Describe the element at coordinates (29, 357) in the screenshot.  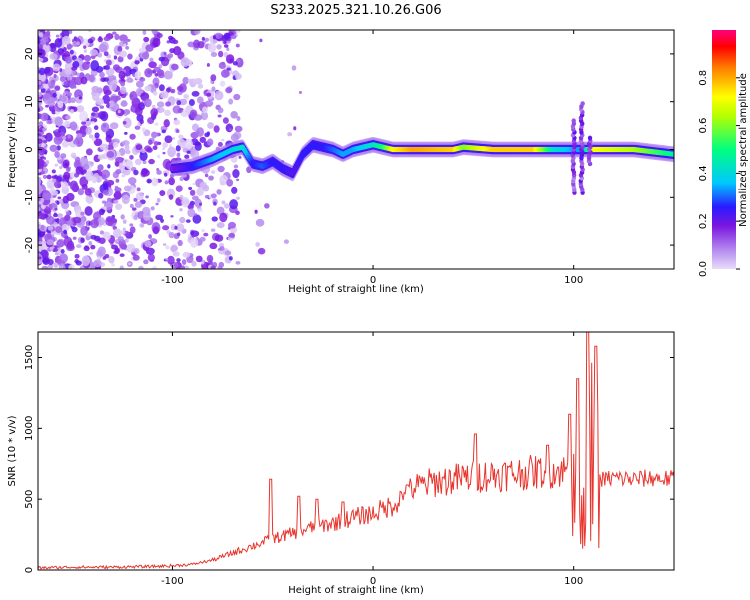
I see `ytick-label: 1500` at that location.